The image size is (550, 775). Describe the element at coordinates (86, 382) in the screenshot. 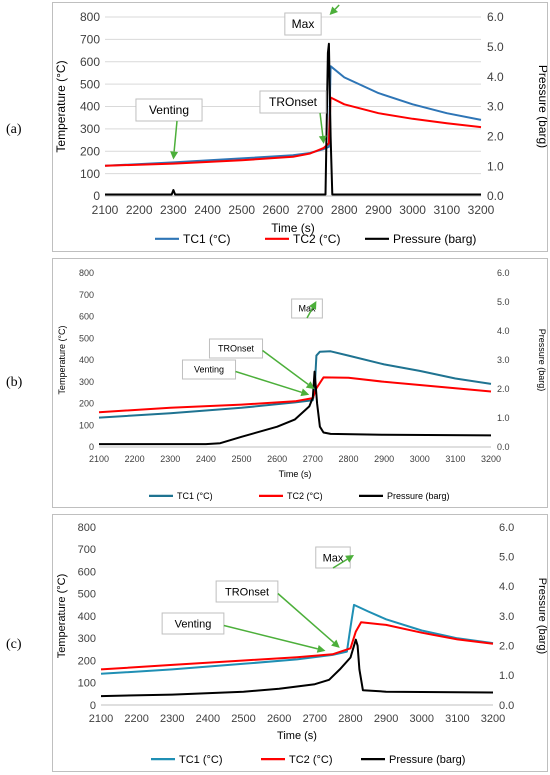

I see `y-tick-label: 300` at that location.